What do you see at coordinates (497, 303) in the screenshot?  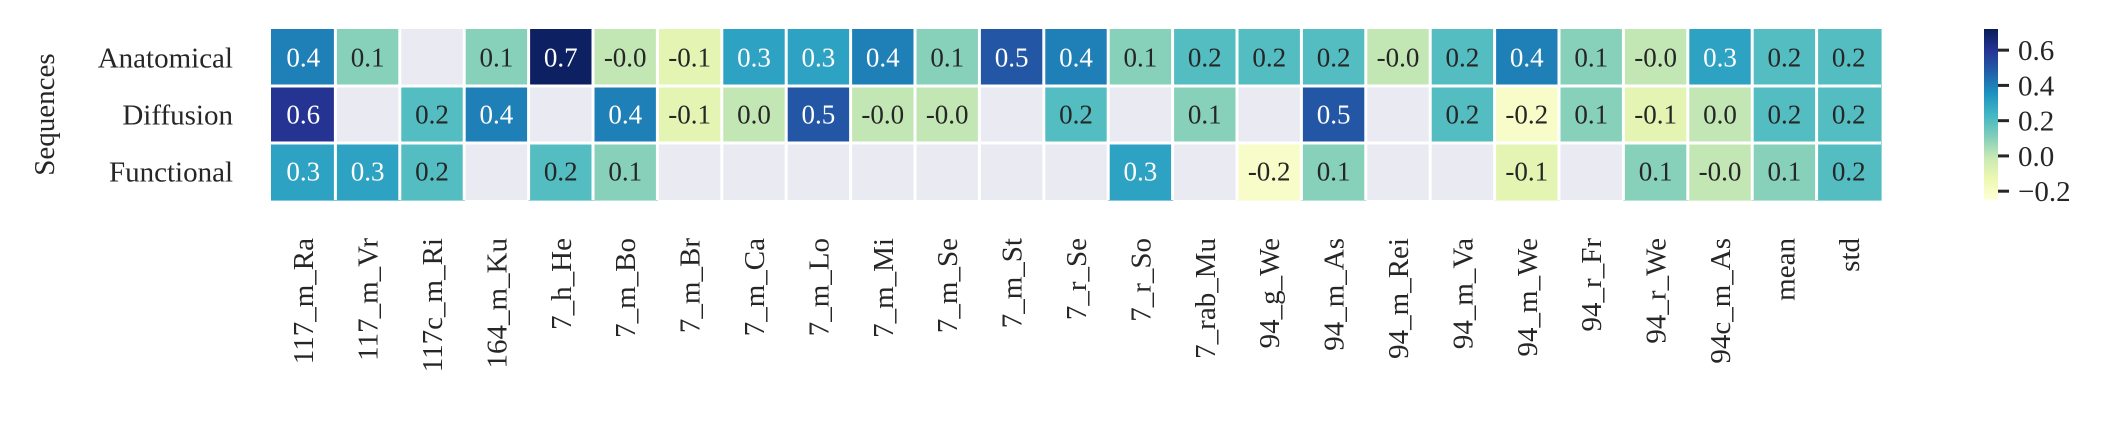 I see `column-label: 164_m_Ku` at bounding box center [497, 303].